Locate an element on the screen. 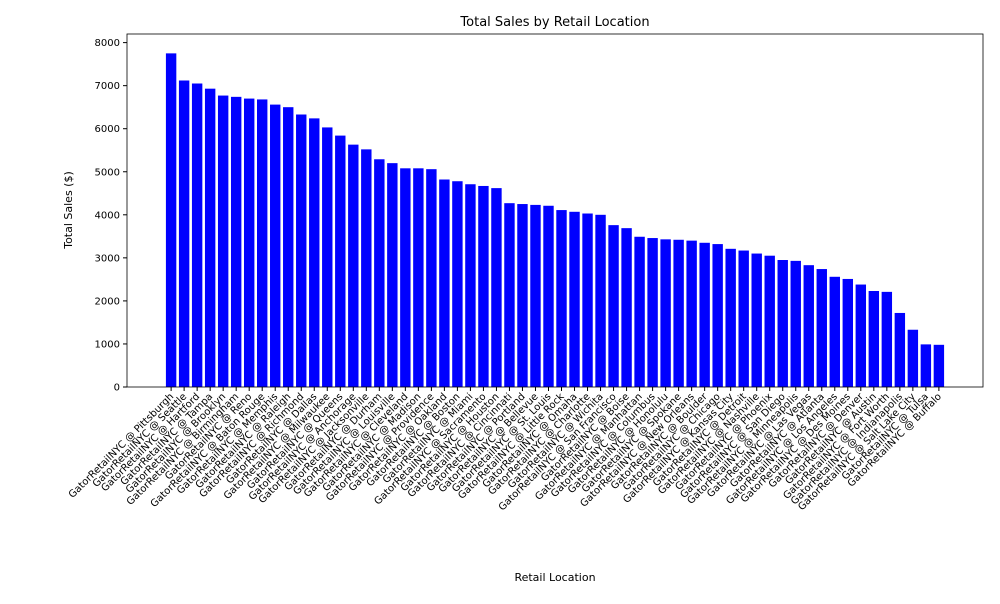 The height and width of the screenshot is (604, 1000). y-tick-label: 6000 is located at coordinates (107, 129).